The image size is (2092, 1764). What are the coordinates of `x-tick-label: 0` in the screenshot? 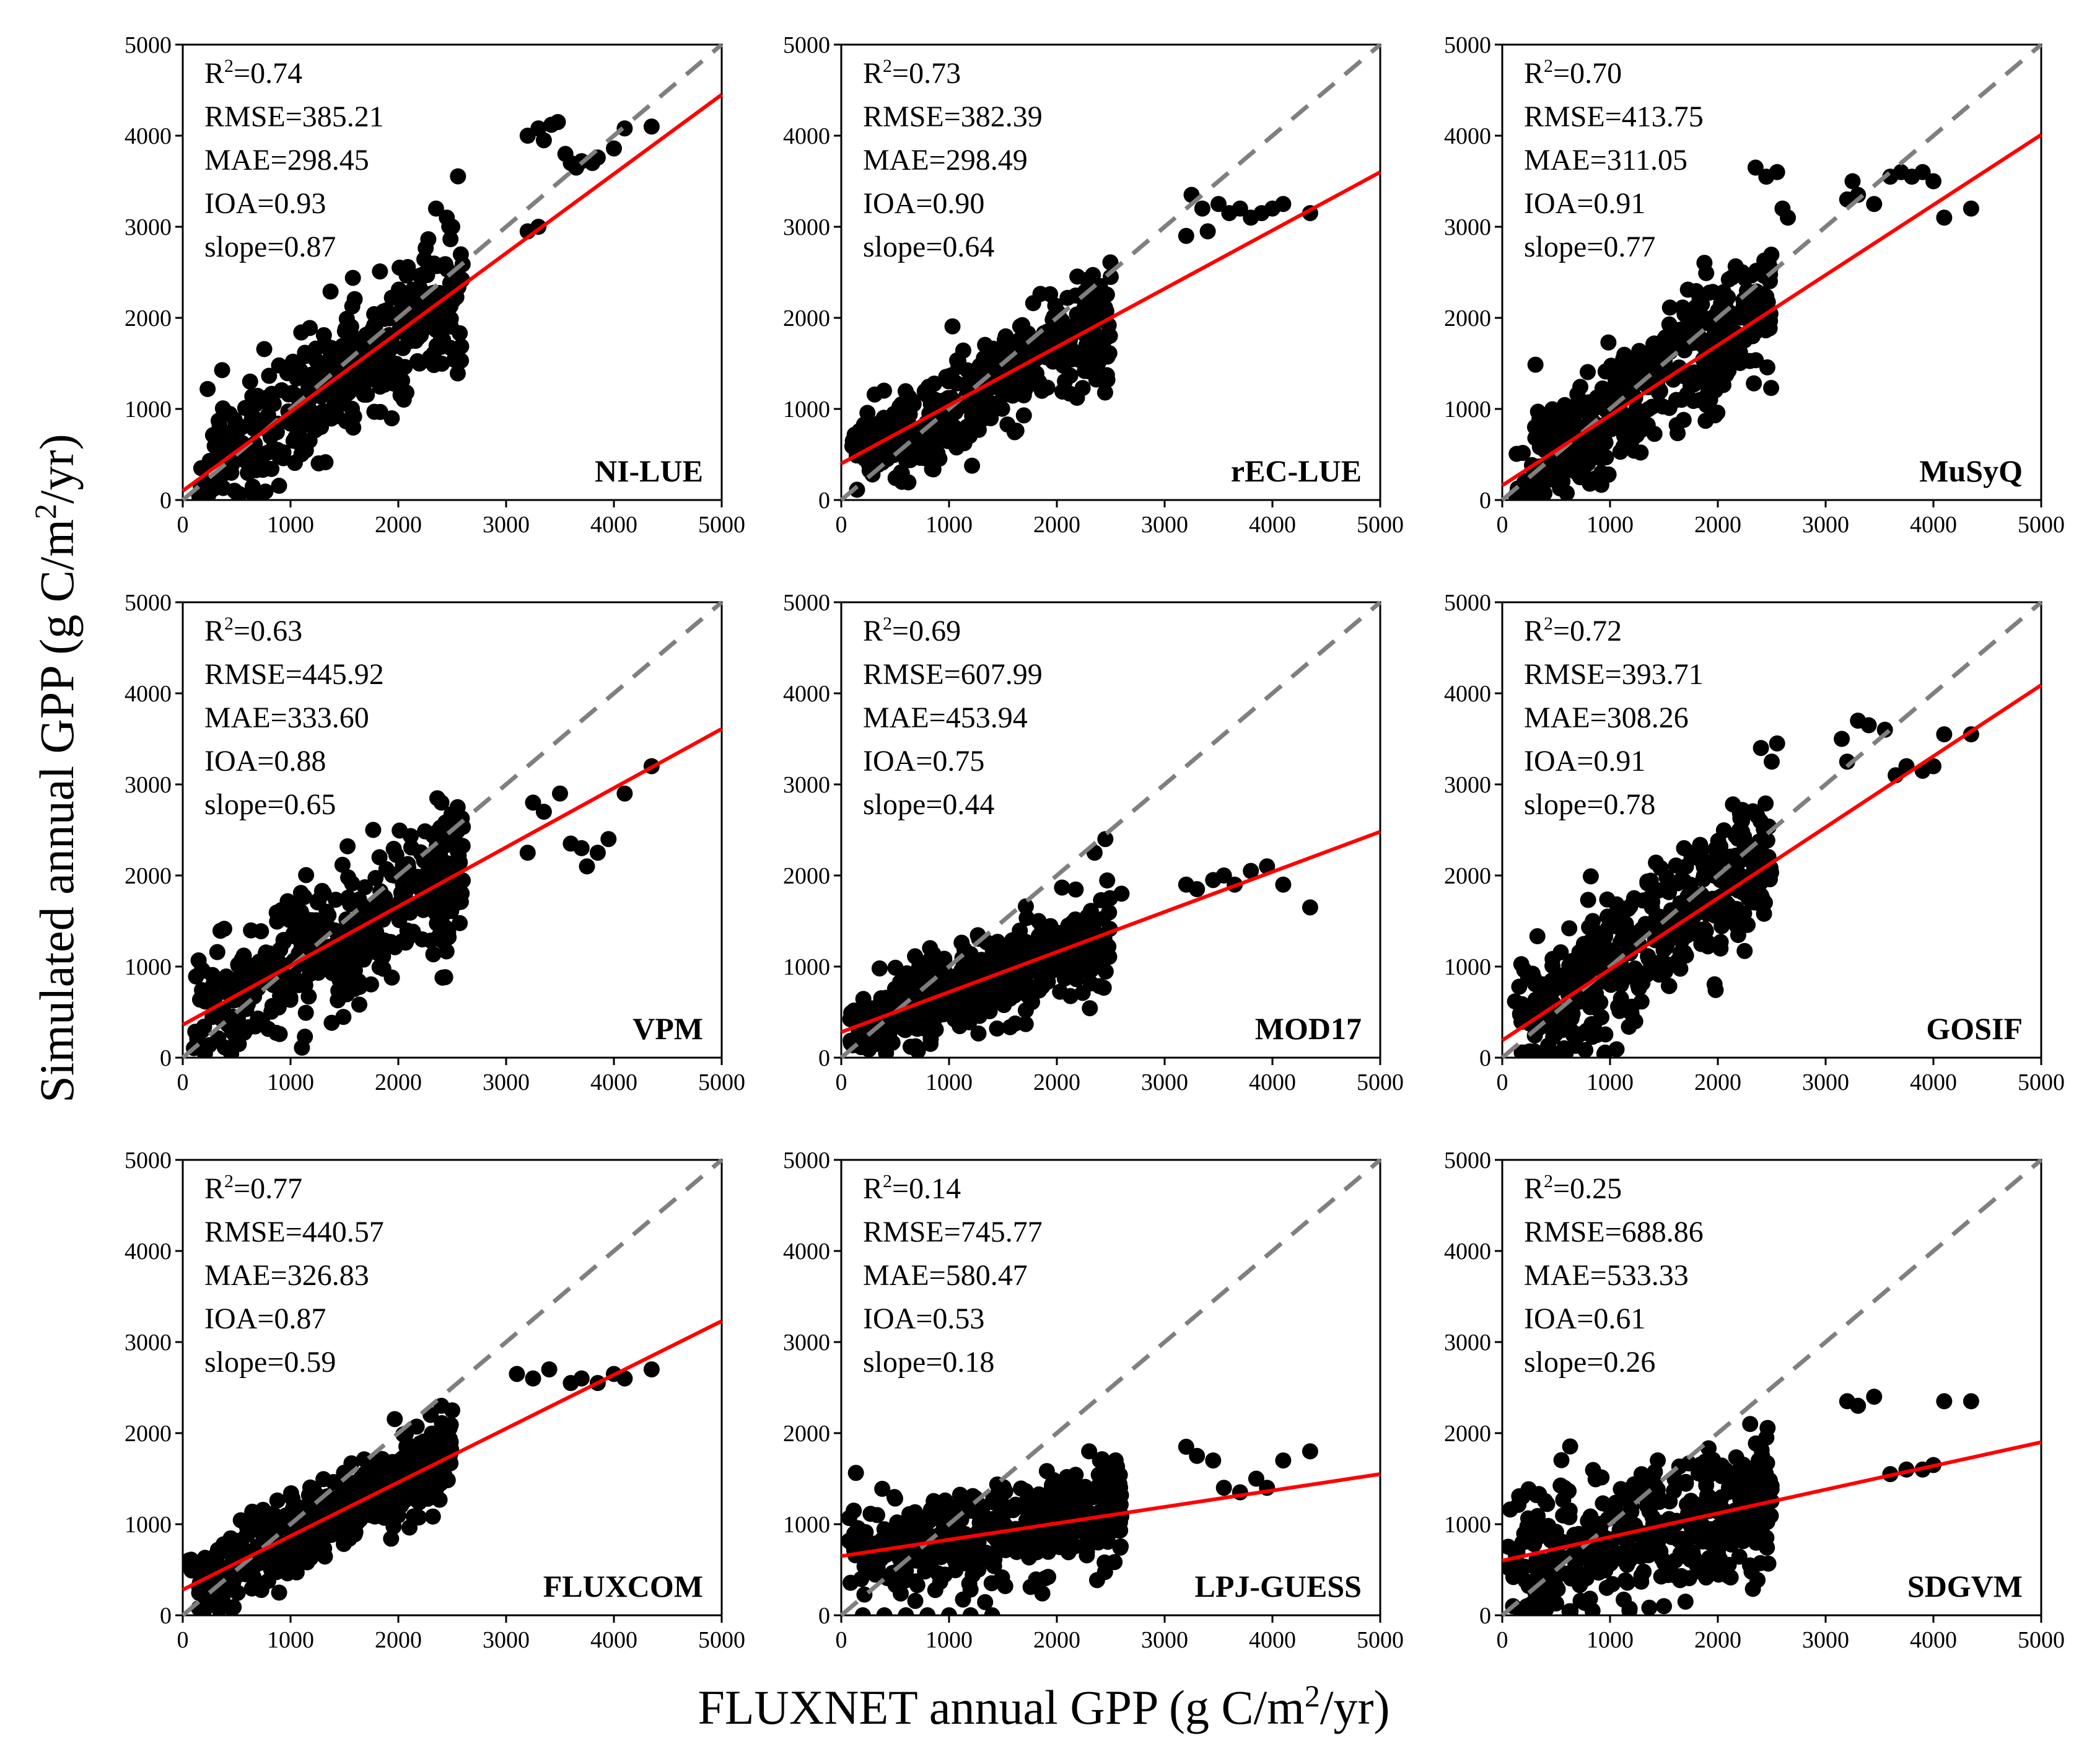 It's located at (183, 1082).